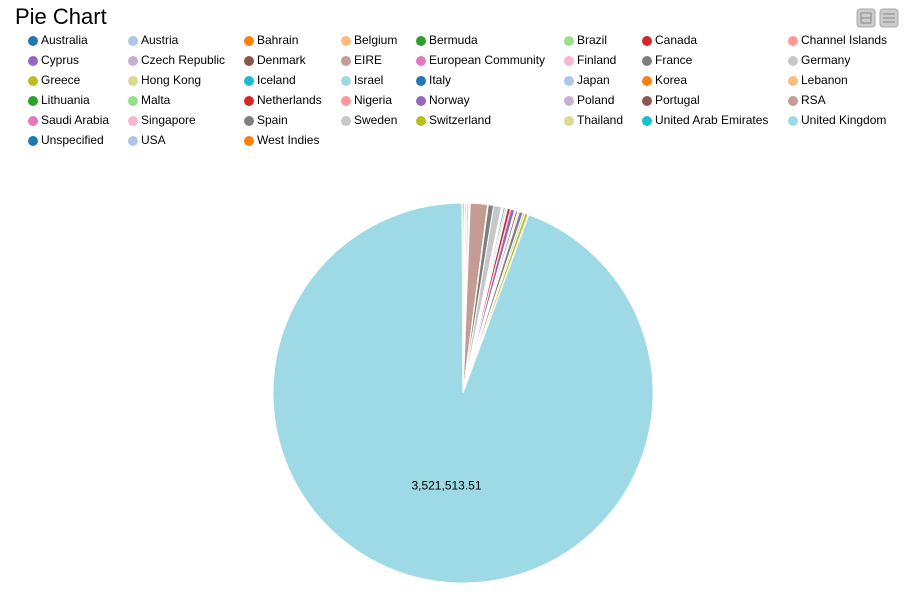 The image size is (905, 602). I want to click on legend-label: Portugal, so click(677, 100).